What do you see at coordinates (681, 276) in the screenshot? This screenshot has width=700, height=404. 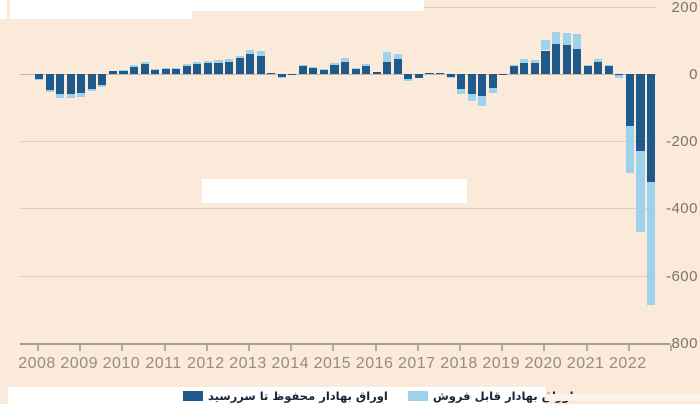 I see `y-tick-label: -600` at bounding box center [681, 276].